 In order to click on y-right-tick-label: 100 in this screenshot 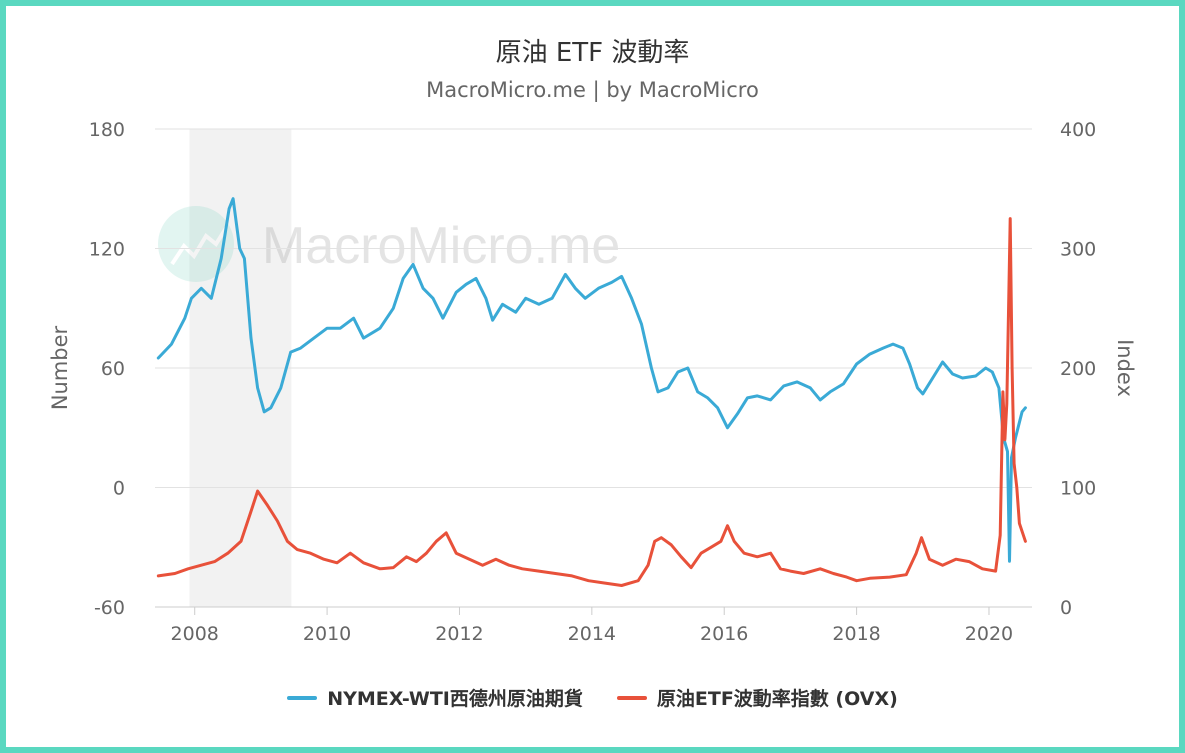, I will do `click(1078, 489)`.